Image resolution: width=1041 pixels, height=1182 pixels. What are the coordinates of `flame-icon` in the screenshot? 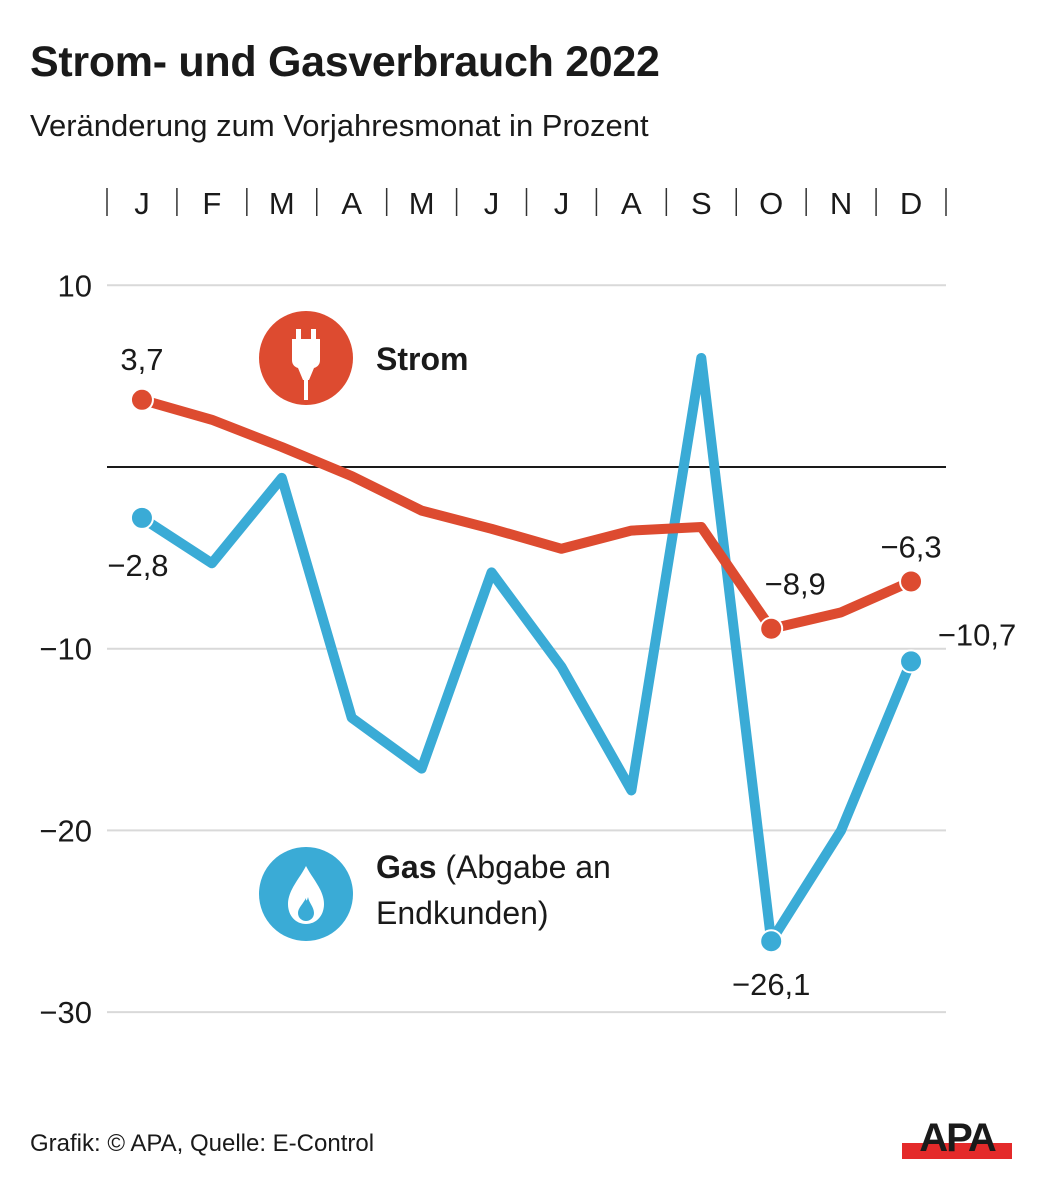 It's located at (306, 894).